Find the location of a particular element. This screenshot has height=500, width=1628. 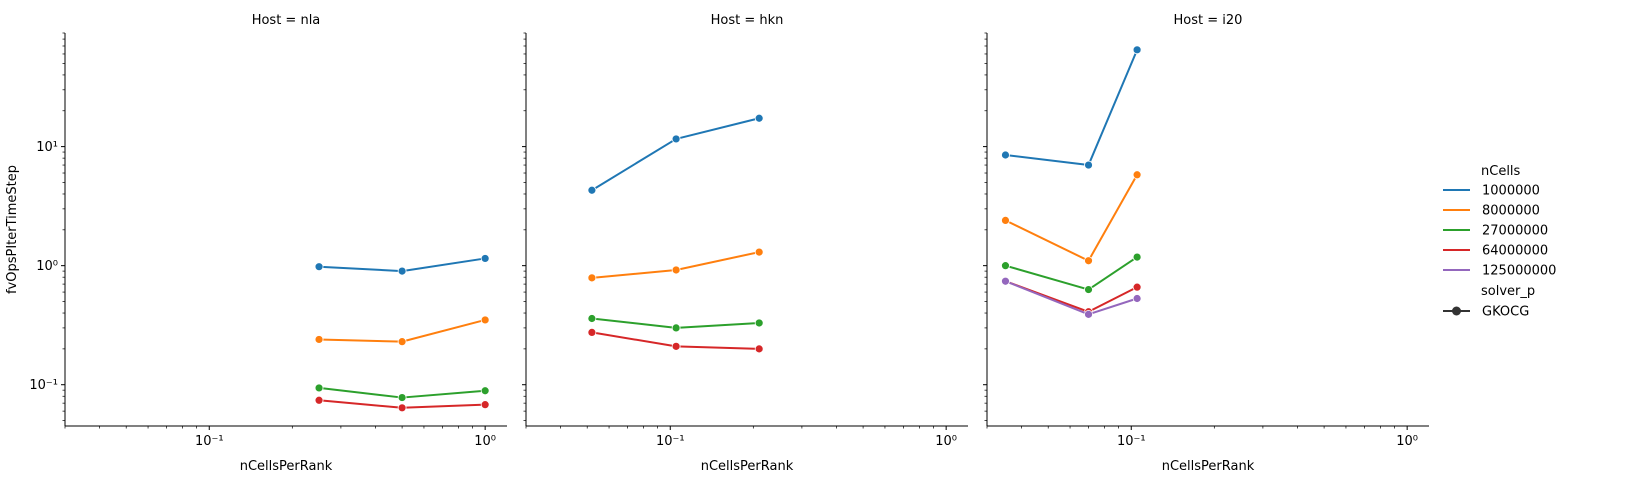

legend-style-marker is located at coordinates (1456, 311).